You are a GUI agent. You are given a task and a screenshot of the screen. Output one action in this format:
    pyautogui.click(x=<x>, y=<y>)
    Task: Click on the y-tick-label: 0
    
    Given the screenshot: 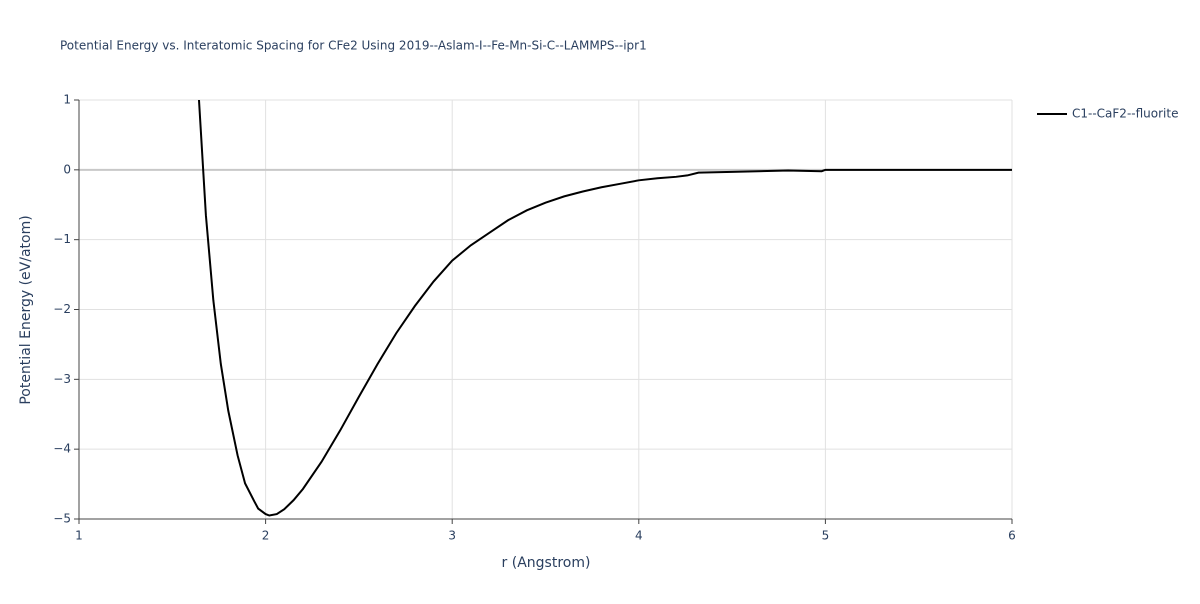 What is the action you would take?
    pyautogui.click(x=67, y=169)
    